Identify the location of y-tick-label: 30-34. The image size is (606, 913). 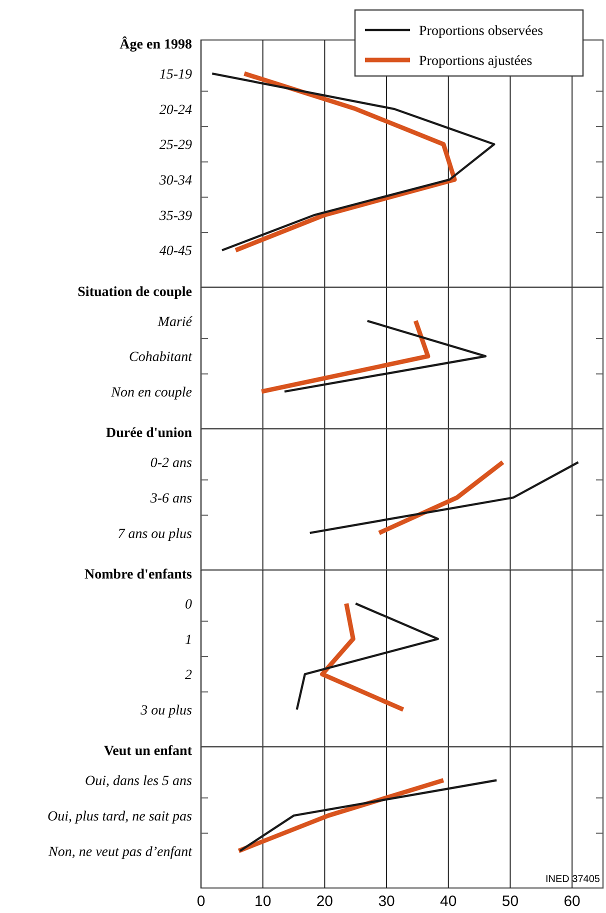
(175, 180).